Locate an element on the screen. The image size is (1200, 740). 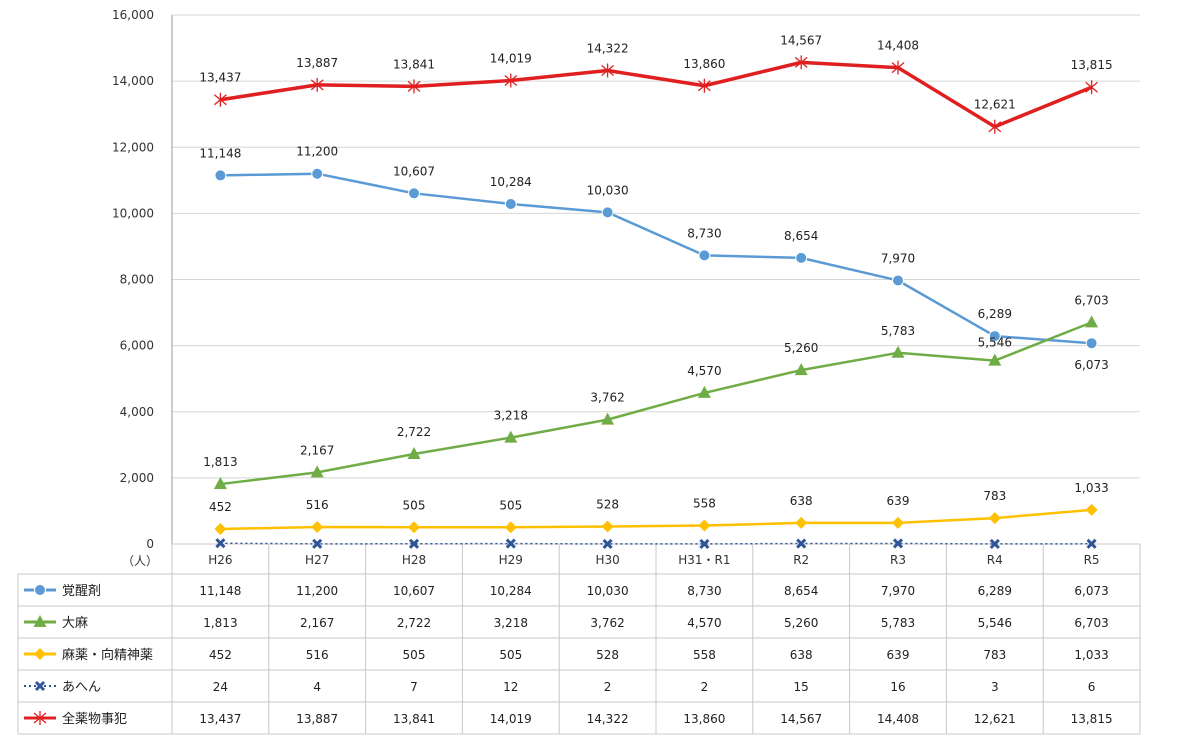
data-label: 12,621 is located at coordinates (995, 105).